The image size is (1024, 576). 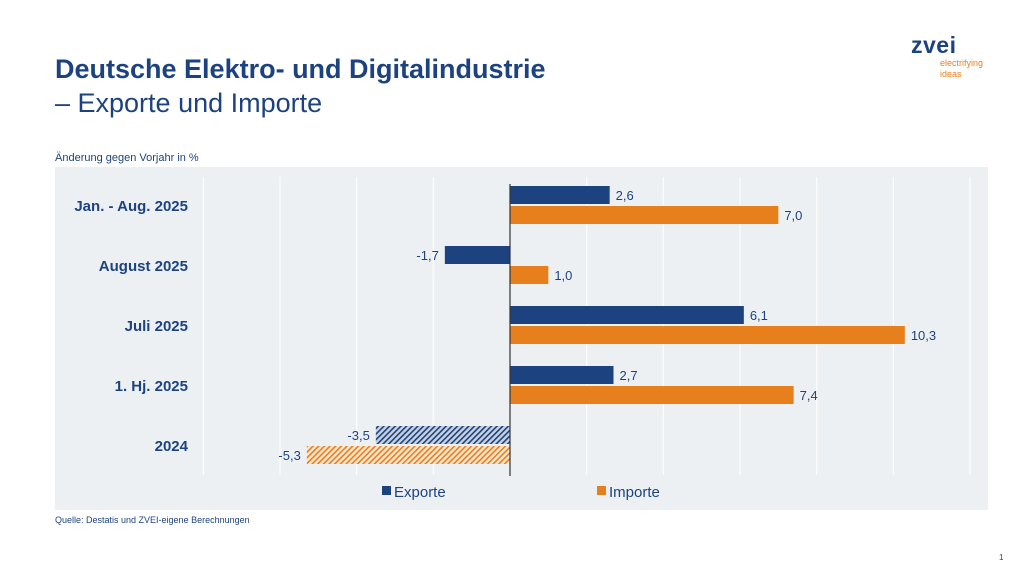 I want to click on data-label: 7,4, so click(x=809, y=395).